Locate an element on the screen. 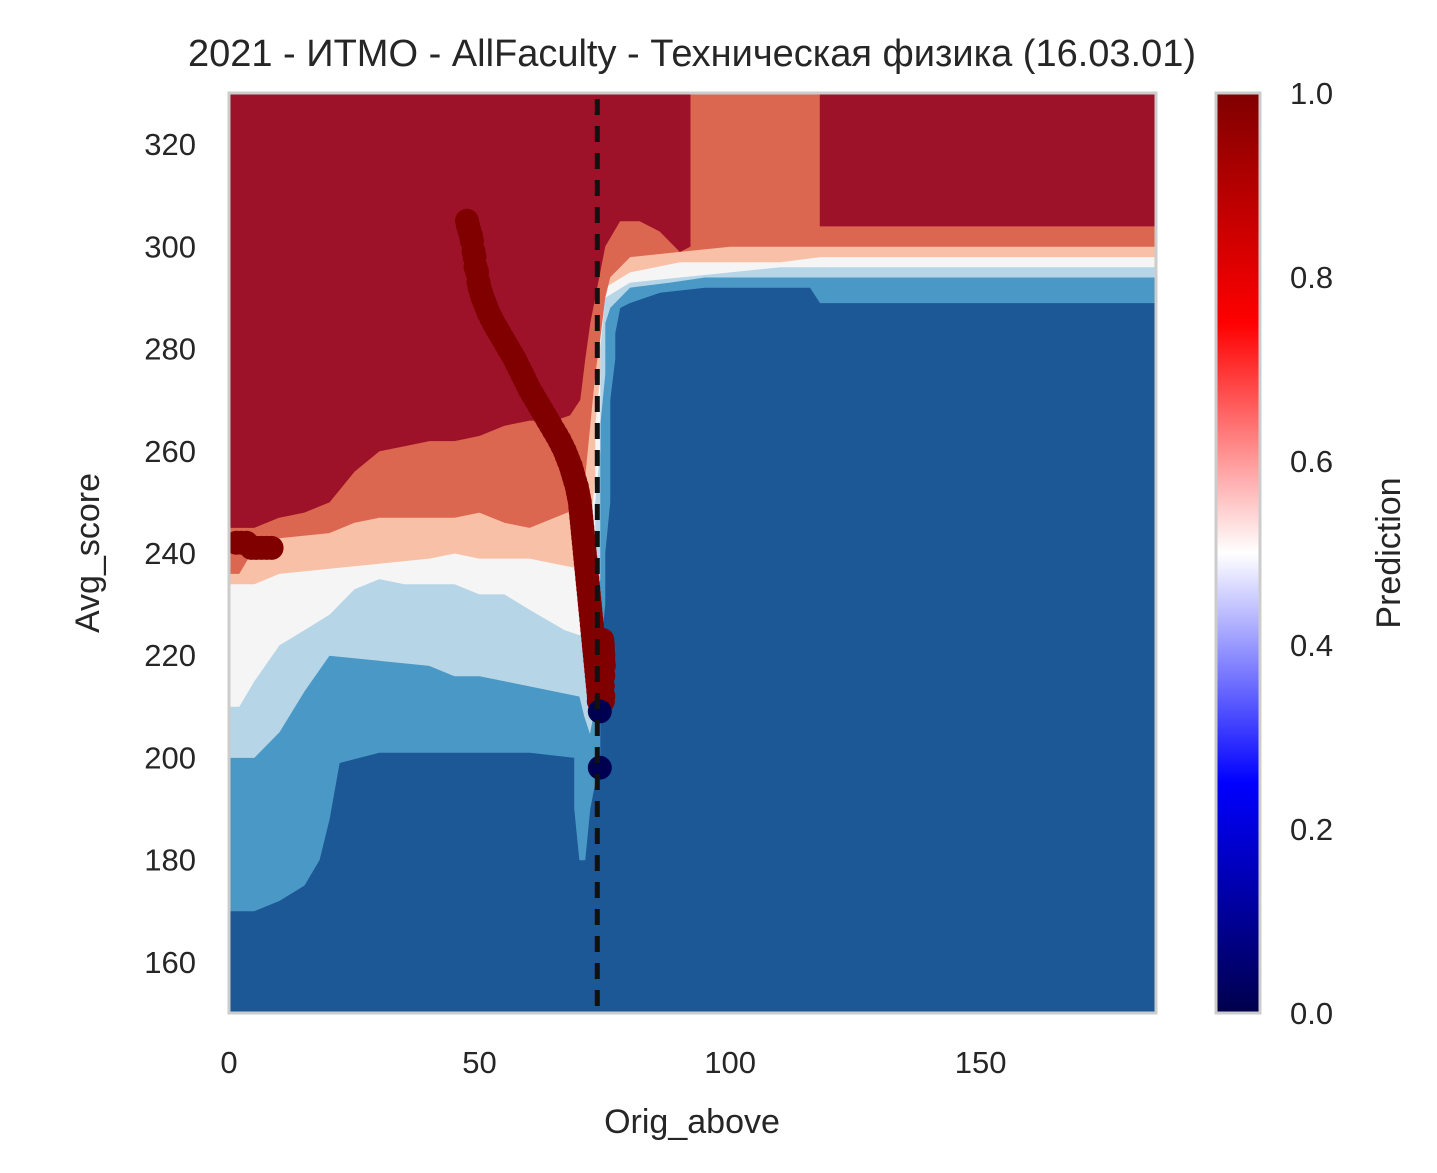 This screenshot has height=1173, width=1437. colorbar-tick-label-0: 0.0 is located at coordinates (1311, 1013).